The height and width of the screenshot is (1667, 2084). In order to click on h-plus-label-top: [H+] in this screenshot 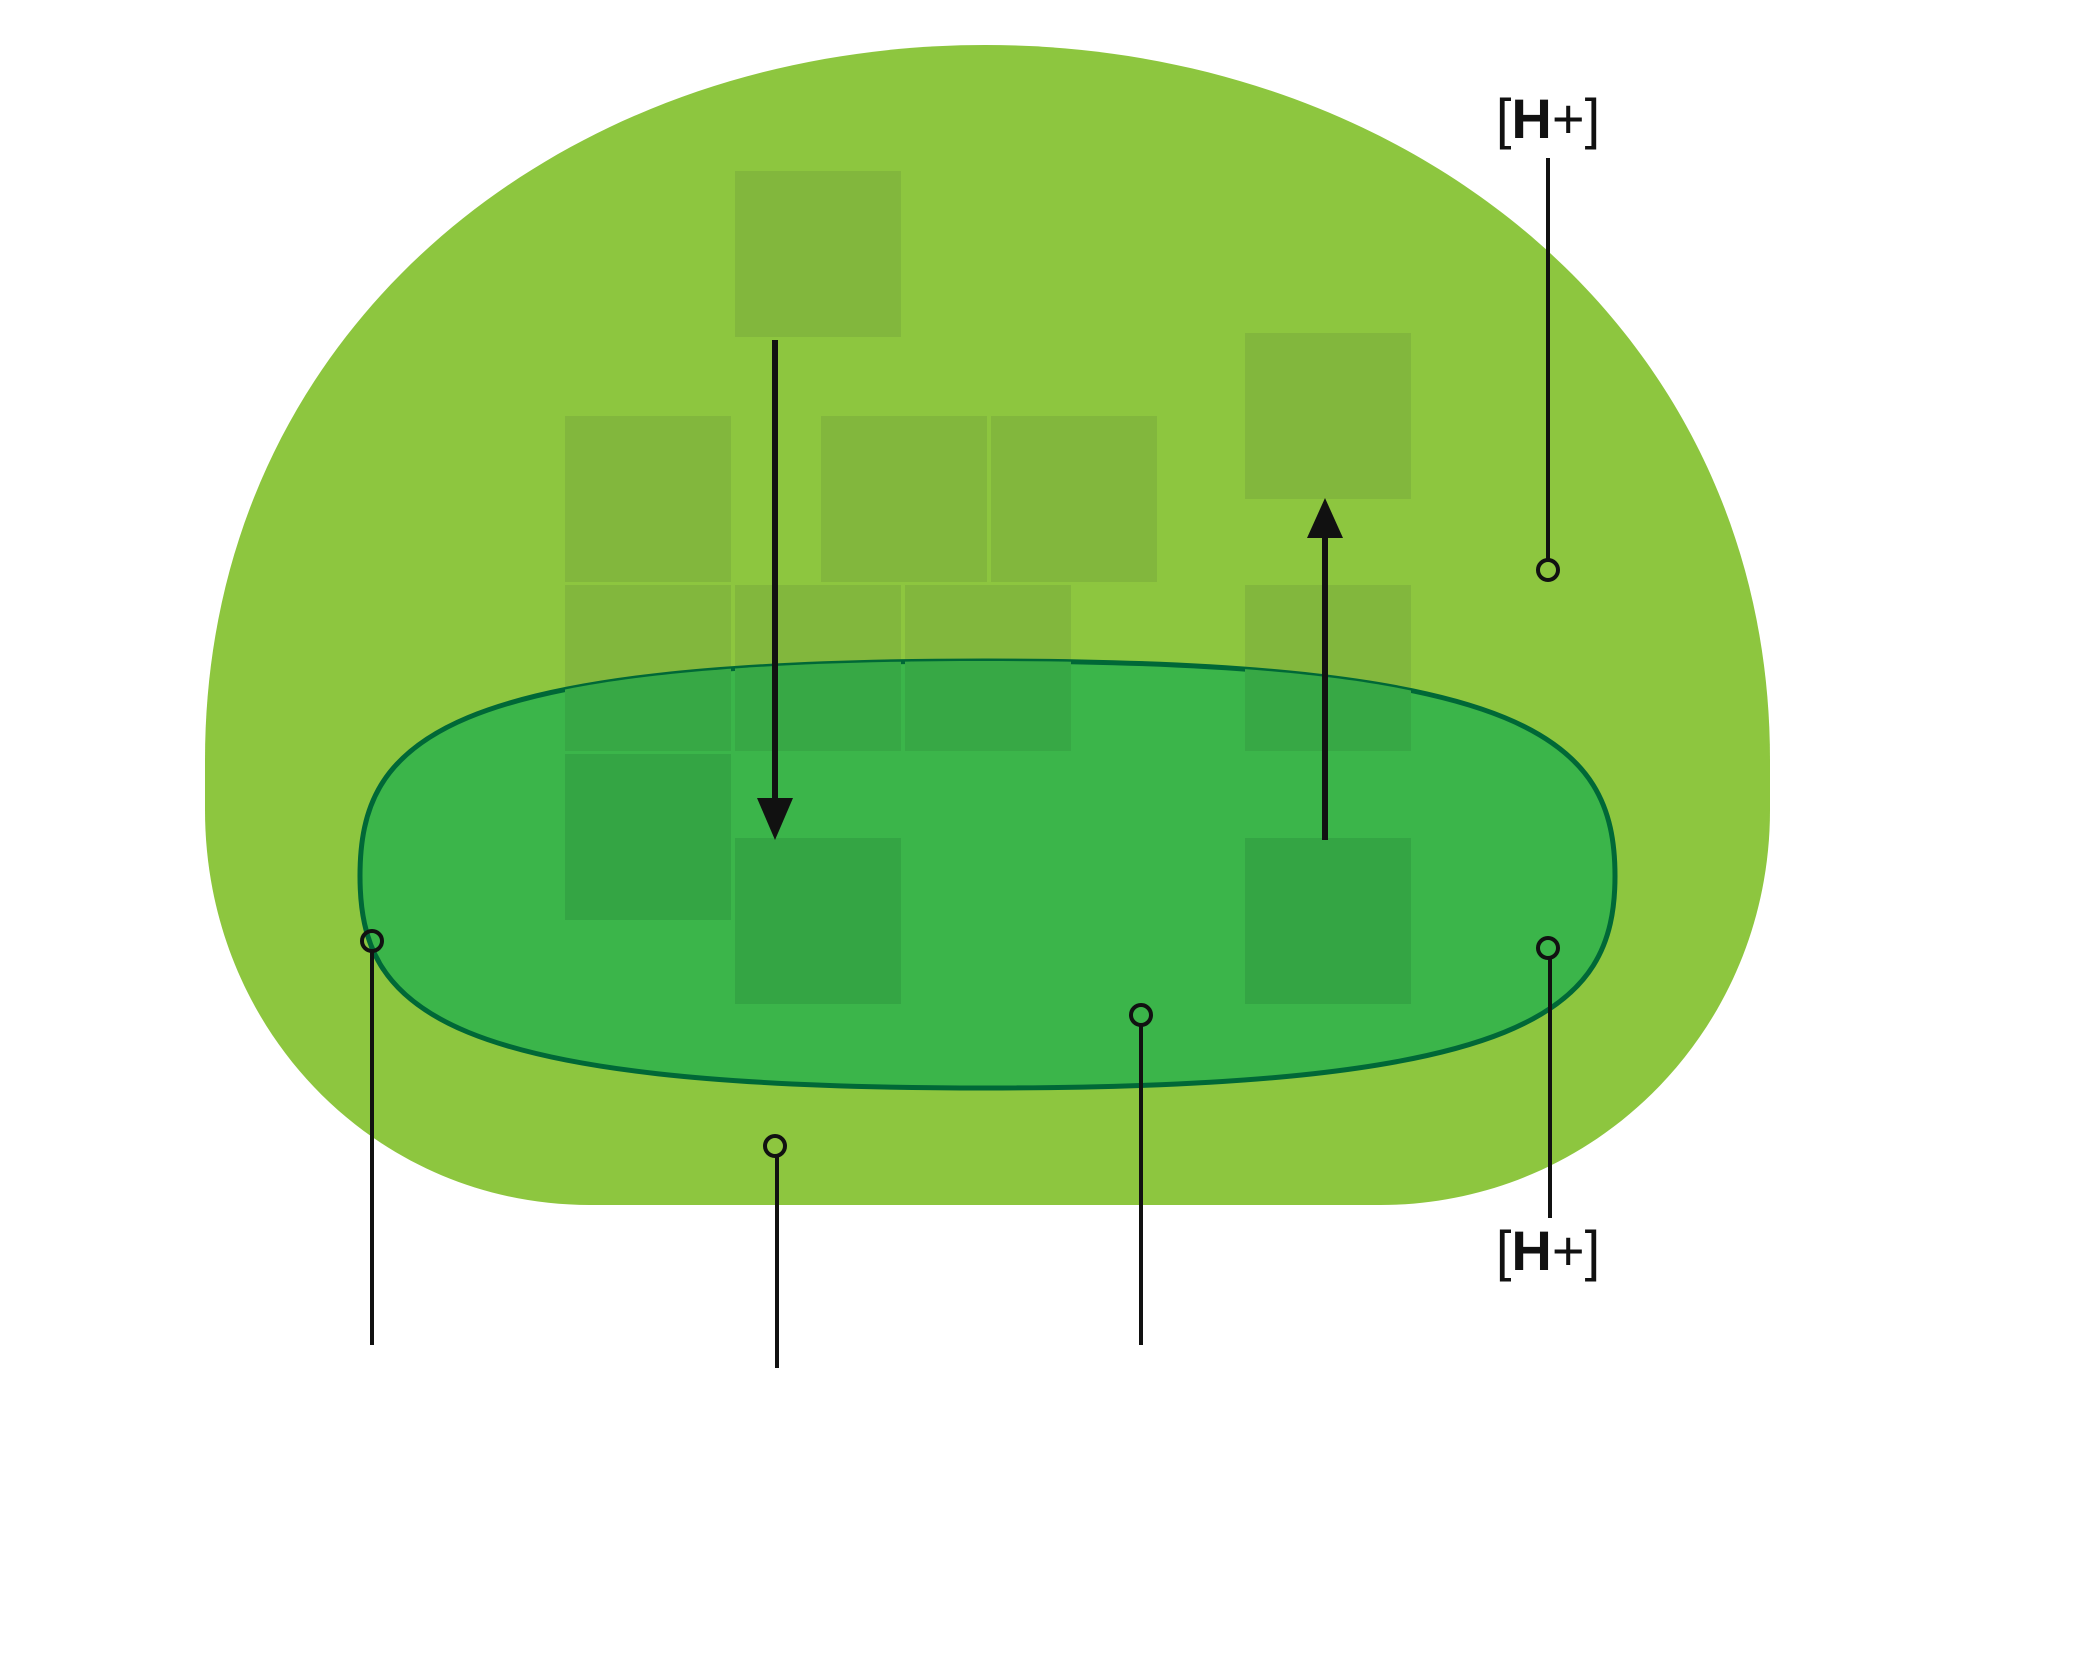, I will do `click(1548, 118)`.